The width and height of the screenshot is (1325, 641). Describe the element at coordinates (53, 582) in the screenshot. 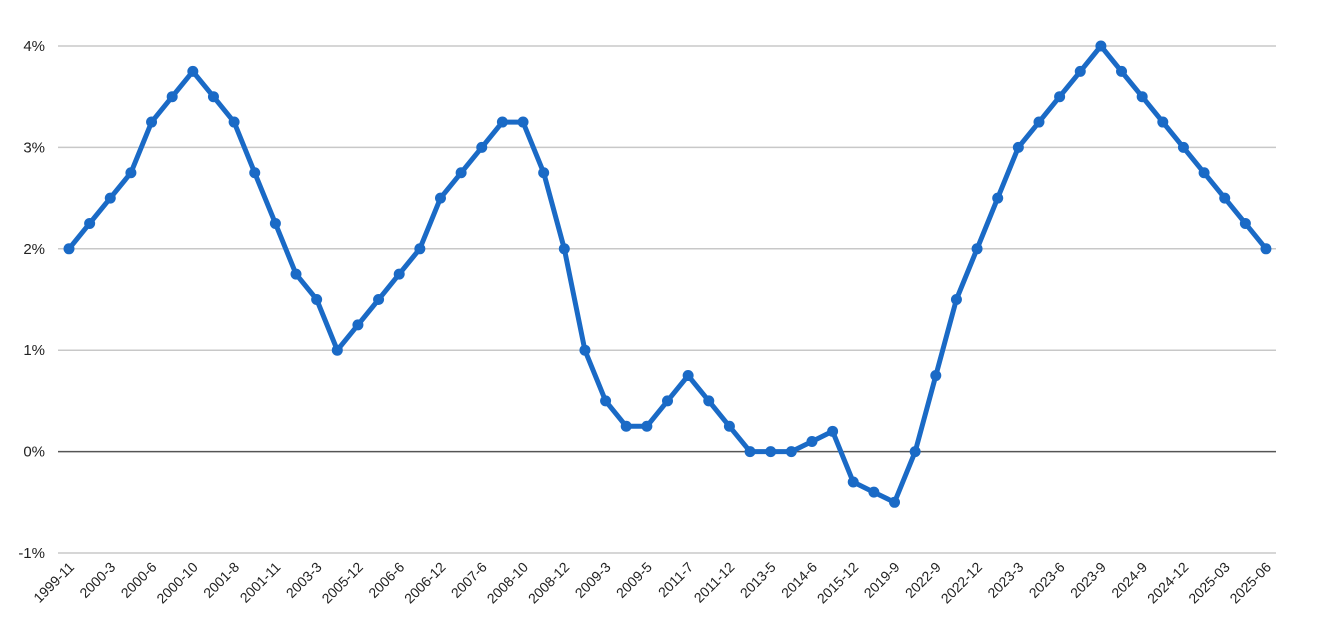

I see `x-tick-label: 1999-11` at that location.